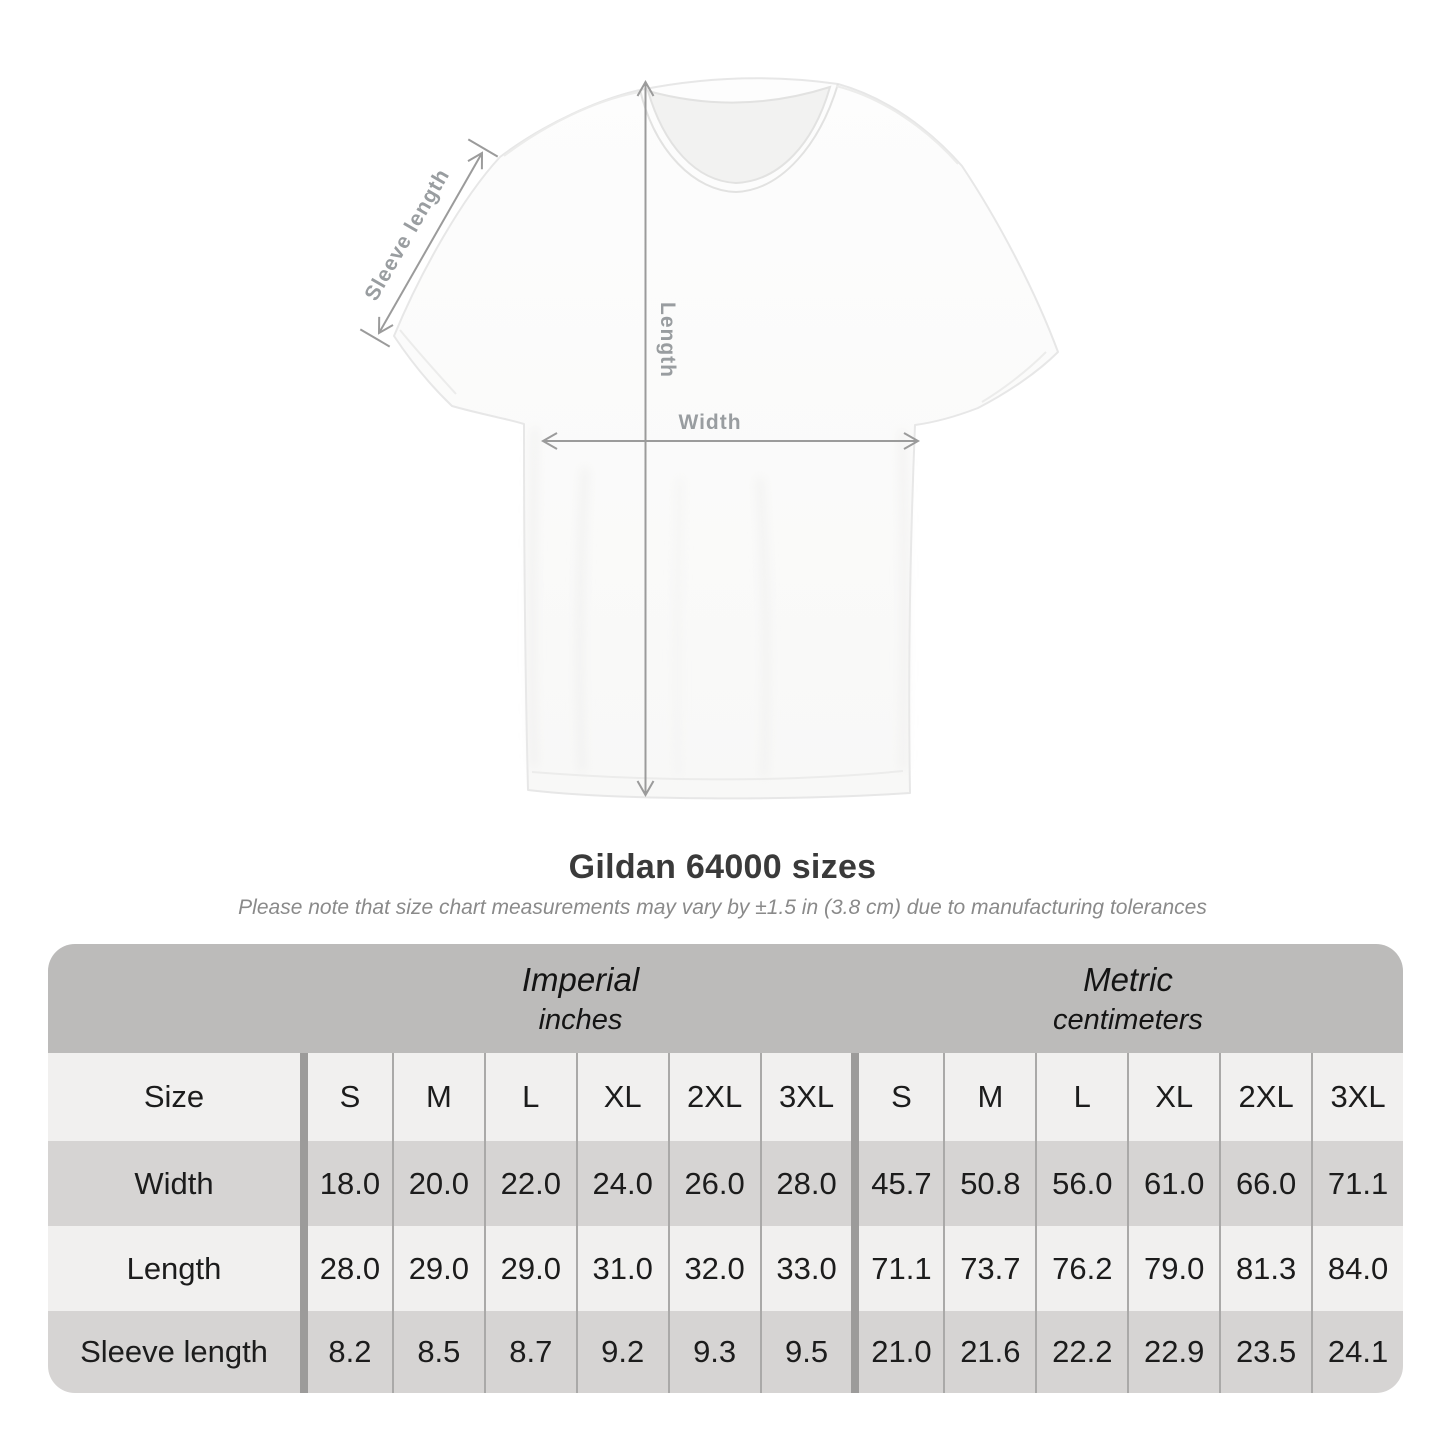 The height and width of the screenshot is (1445, 1445). I want to click on table-cell: 20.0, so click(437, 1183).